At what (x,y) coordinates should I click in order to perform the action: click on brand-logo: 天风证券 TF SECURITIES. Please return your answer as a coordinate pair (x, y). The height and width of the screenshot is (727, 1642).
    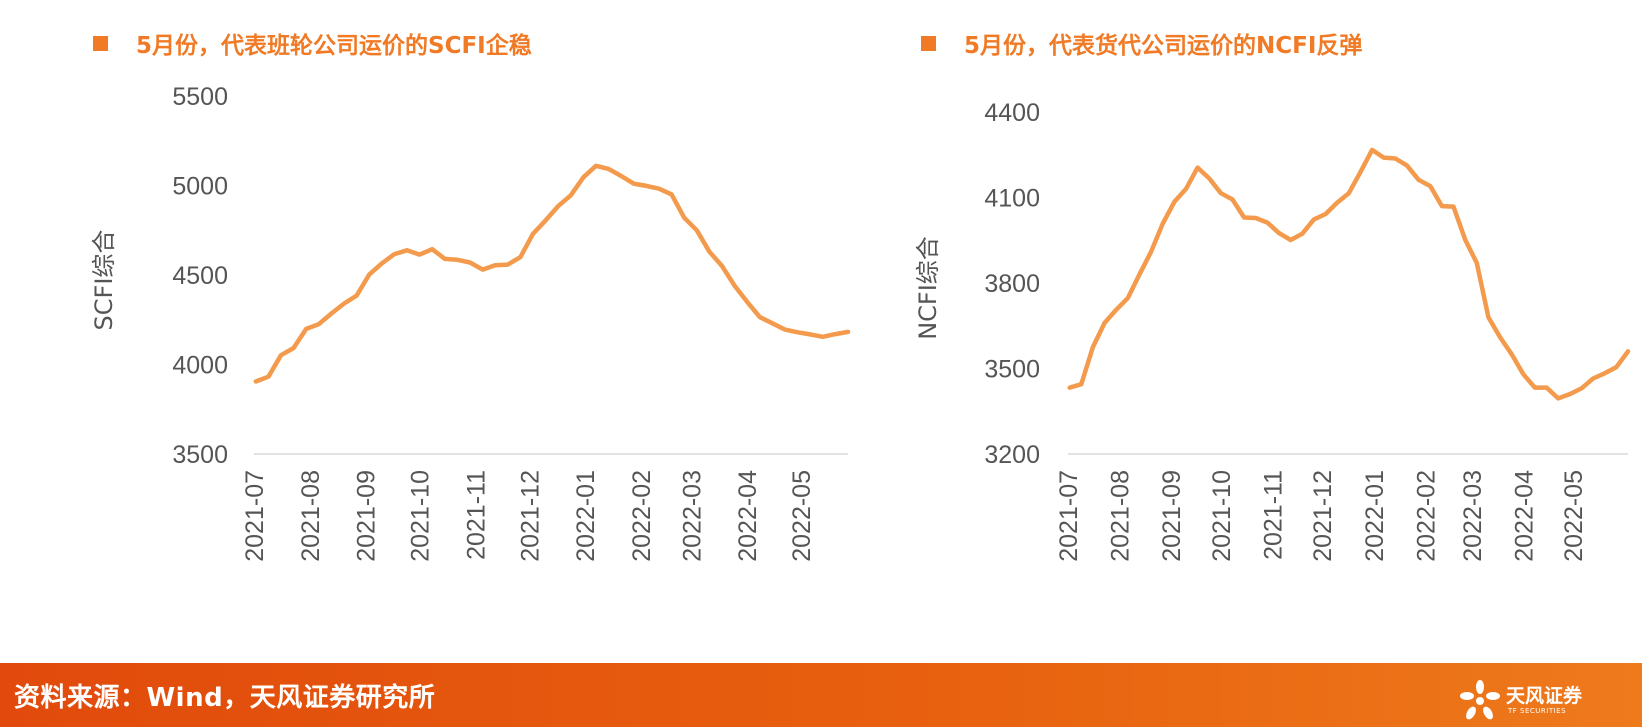
    Looking at the image, I should click on (1538, 701).